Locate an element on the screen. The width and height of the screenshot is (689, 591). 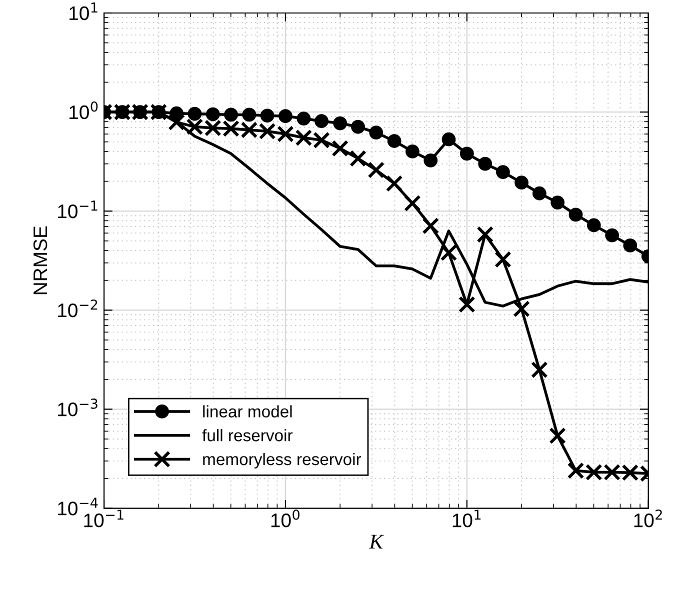
y-tick-label: 10$^{1}$ is located at coordinates (84, 11).